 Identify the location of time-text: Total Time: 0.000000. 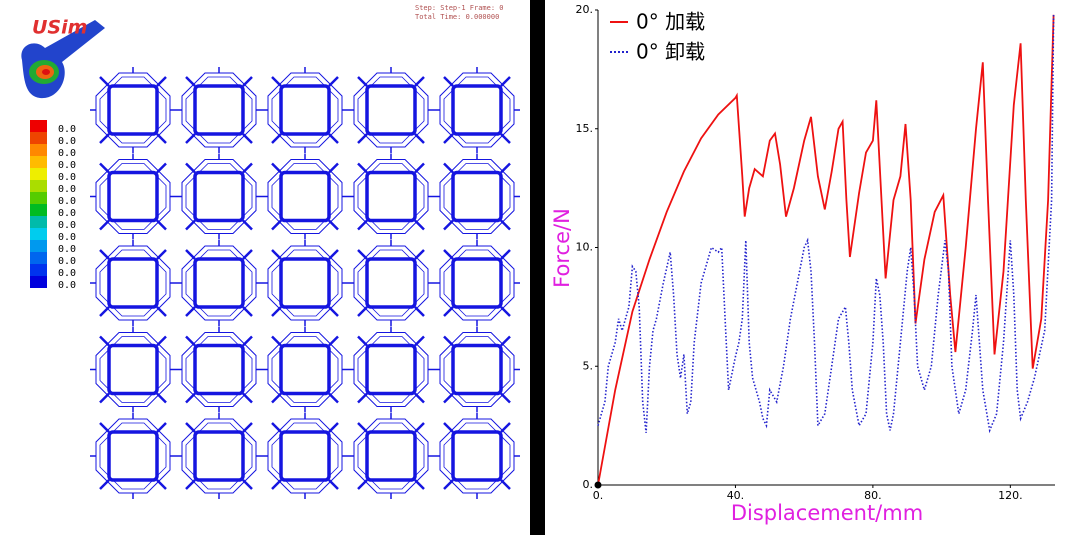
(457, 17).